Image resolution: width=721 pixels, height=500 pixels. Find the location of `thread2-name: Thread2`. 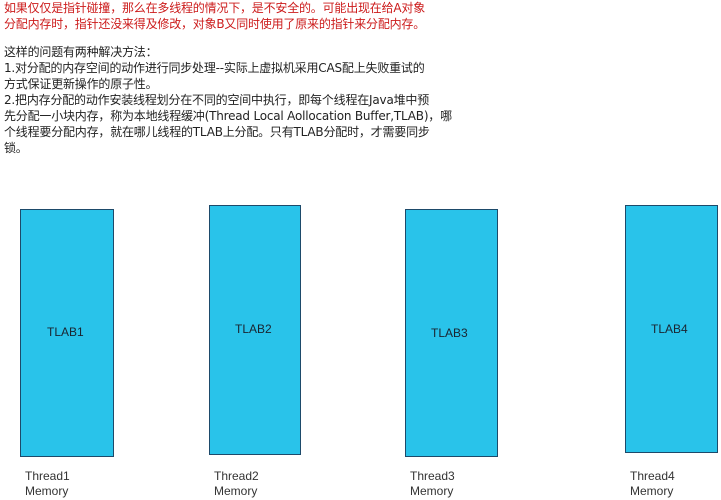

thread2-name: Thread2 is located at coordinates (236, 476).